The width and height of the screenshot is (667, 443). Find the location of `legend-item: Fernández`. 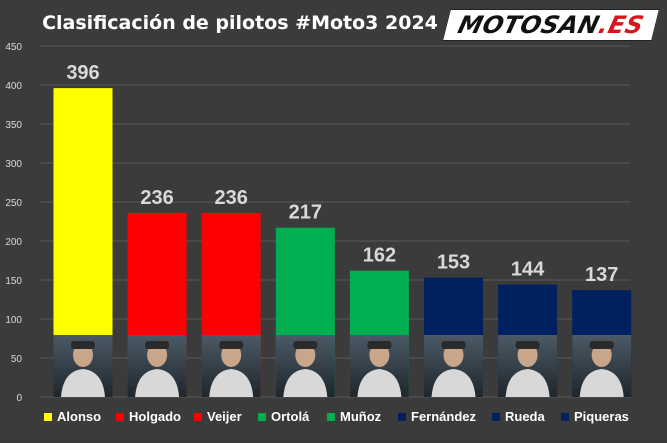

legend-item: Fernández is located at coordinates (437, 416).